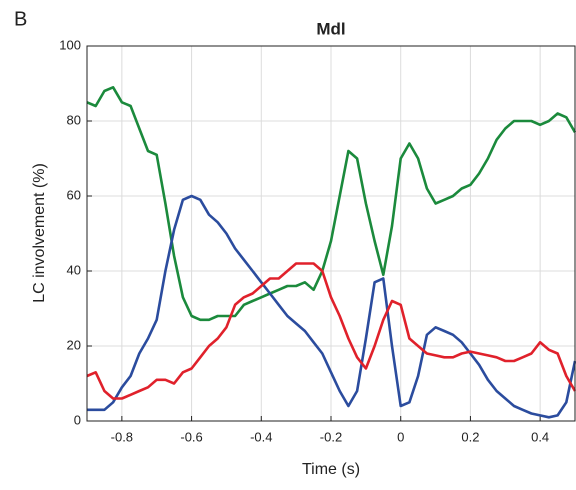  I want to click on y-tick-label: 100, so click(70, 44).